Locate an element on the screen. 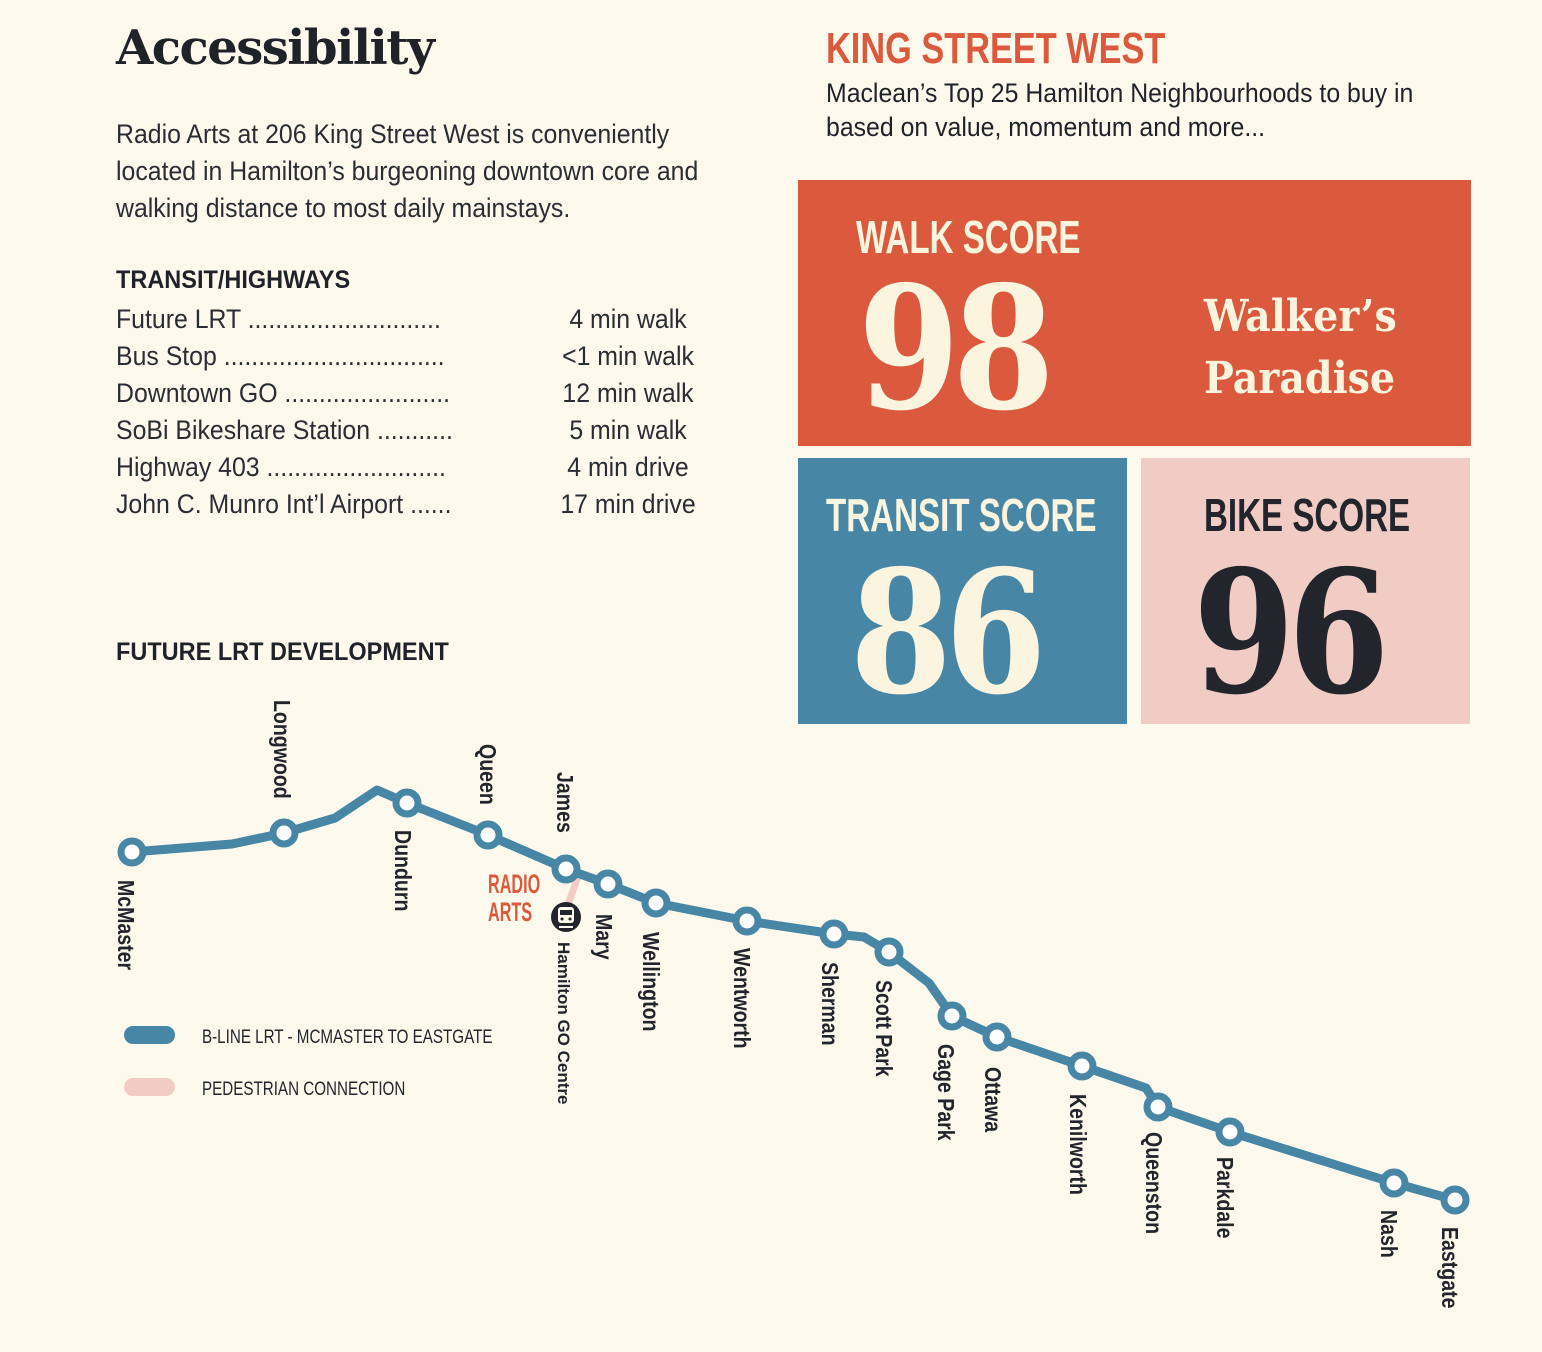 The image size is (1542, 1352). transit-item-time: 4 min walk is located at coordinates (628, 319).